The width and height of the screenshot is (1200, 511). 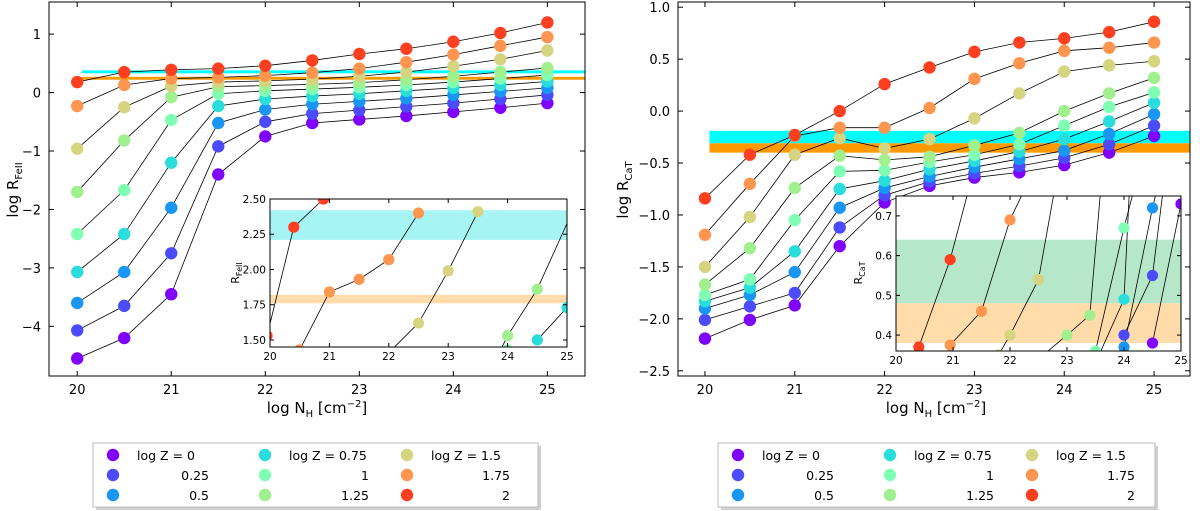 I want to click on right-main-y-tick-label: 1.0, so click(x=659, y=8).